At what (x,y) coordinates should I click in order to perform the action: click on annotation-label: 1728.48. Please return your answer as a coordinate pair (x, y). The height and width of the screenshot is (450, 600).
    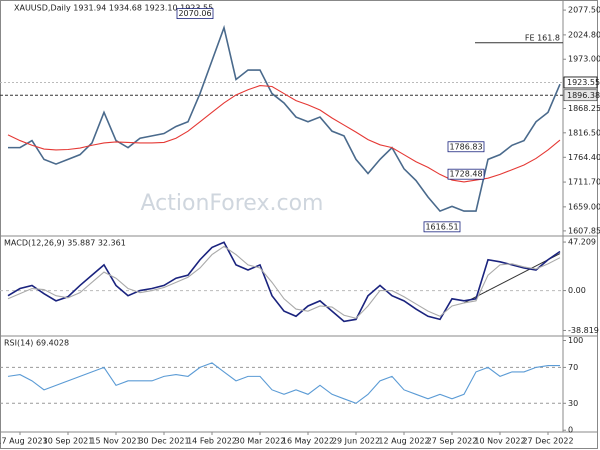
    Looking at the image, I should click on (465, 174).